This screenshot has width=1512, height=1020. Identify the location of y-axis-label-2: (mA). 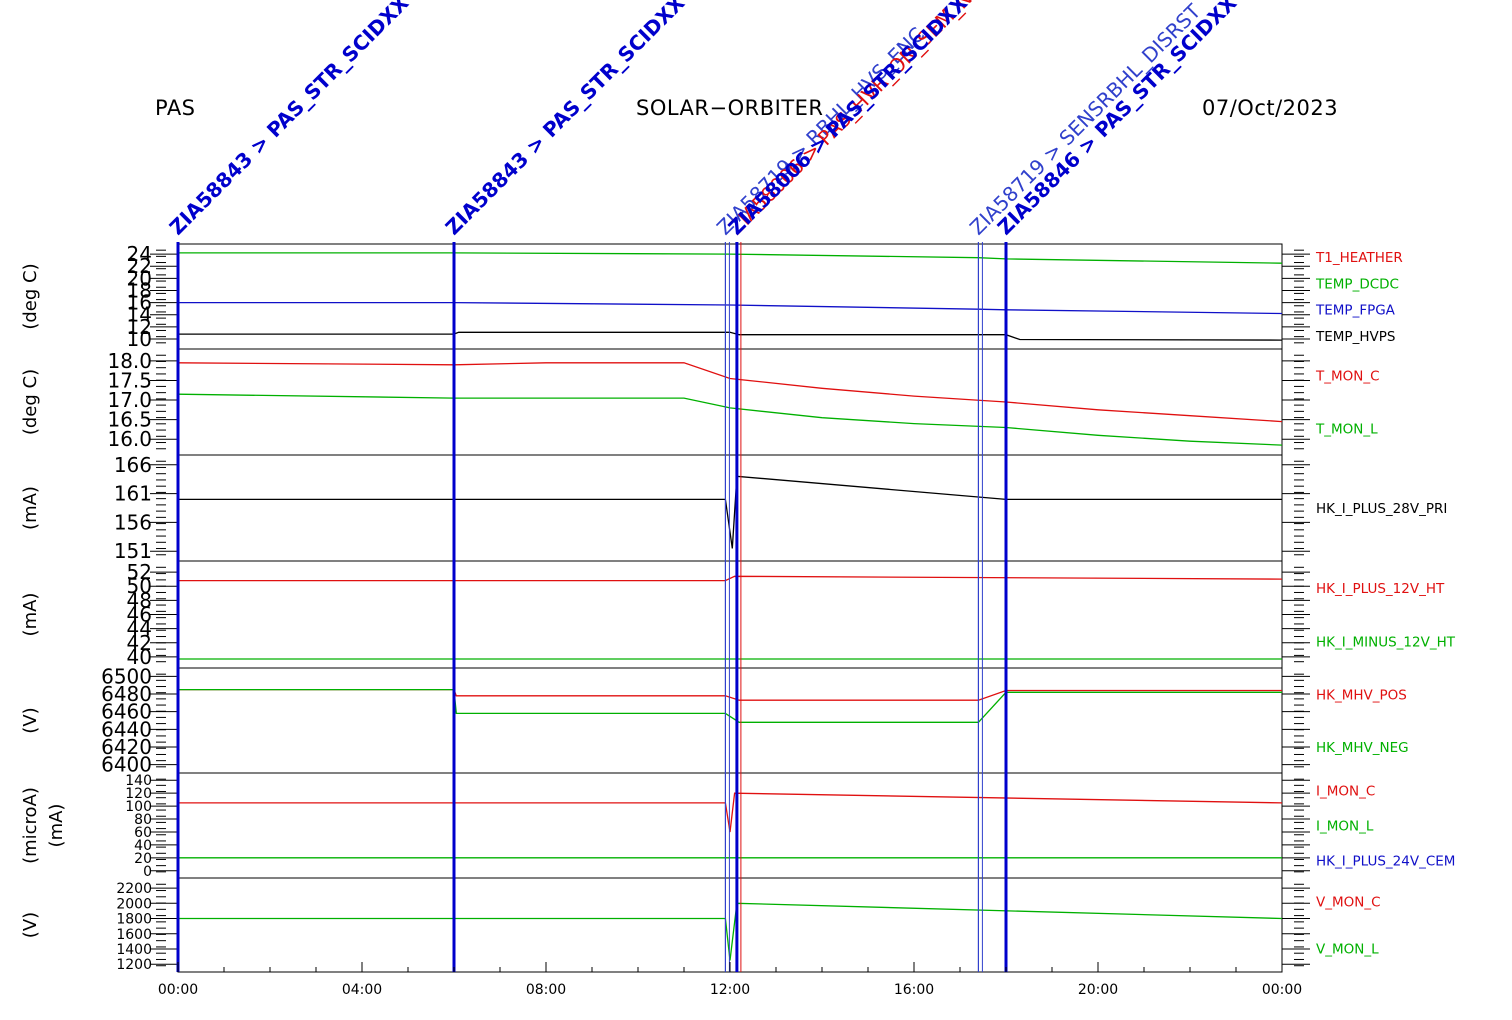
(56, 826).